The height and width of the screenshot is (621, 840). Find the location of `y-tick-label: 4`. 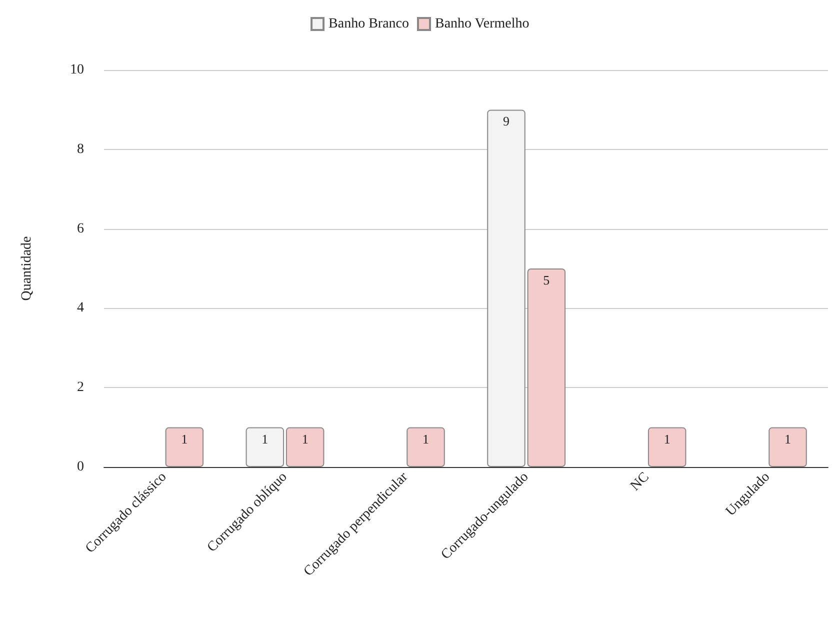

y-tick-label: 4 is located at coordinates (80, 308).